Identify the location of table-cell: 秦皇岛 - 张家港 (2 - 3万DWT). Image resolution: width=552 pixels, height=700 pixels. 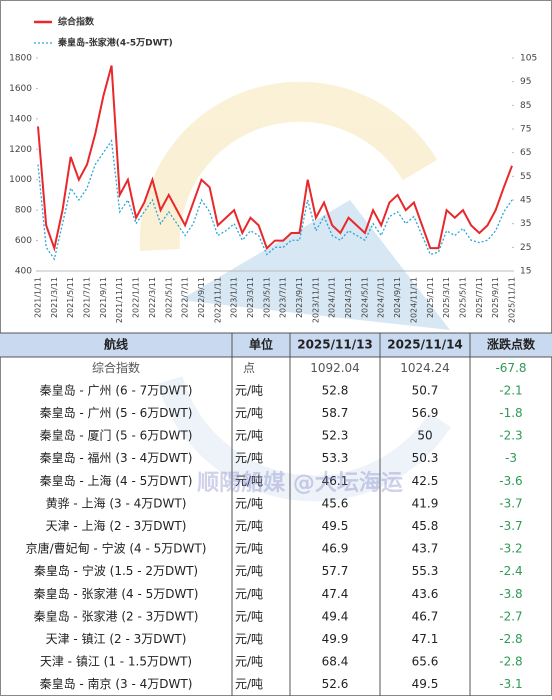
(116, 615).